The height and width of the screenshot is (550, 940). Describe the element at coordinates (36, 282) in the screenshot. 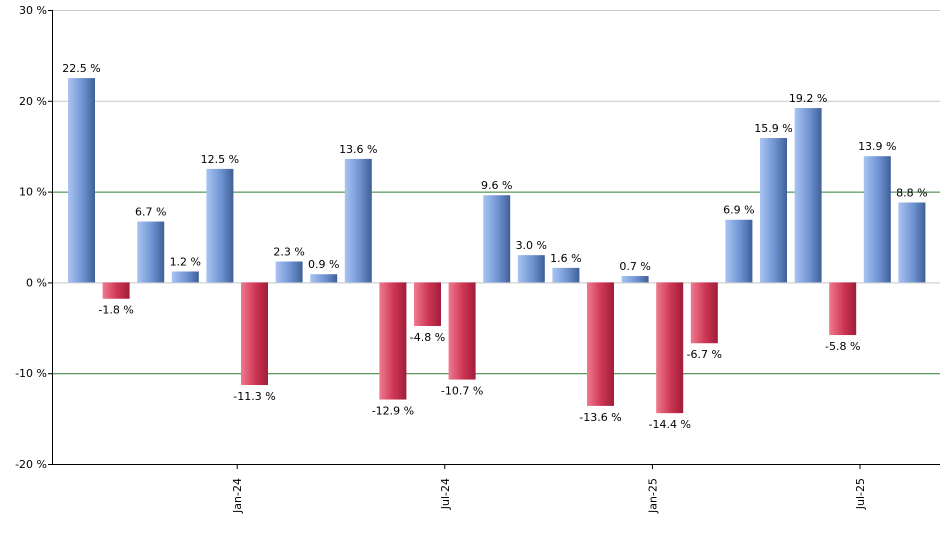

I see `y-tick-label: 0 %` at that location.